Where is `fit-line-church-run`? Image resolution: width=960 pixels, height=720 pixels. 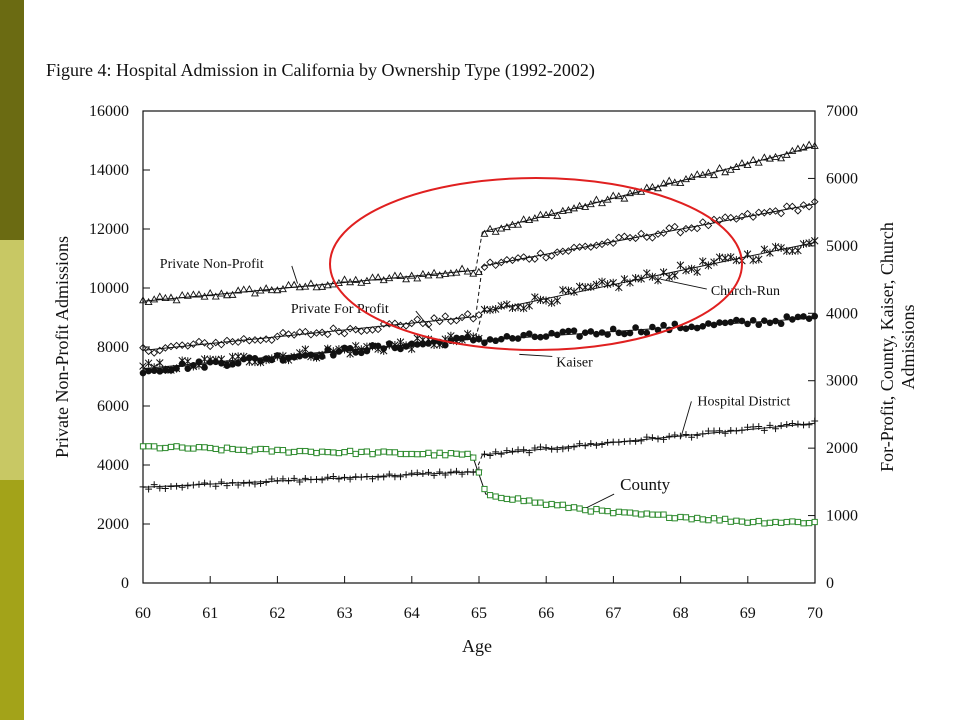 fit-line-church-run is located at coordinates (649, 277).